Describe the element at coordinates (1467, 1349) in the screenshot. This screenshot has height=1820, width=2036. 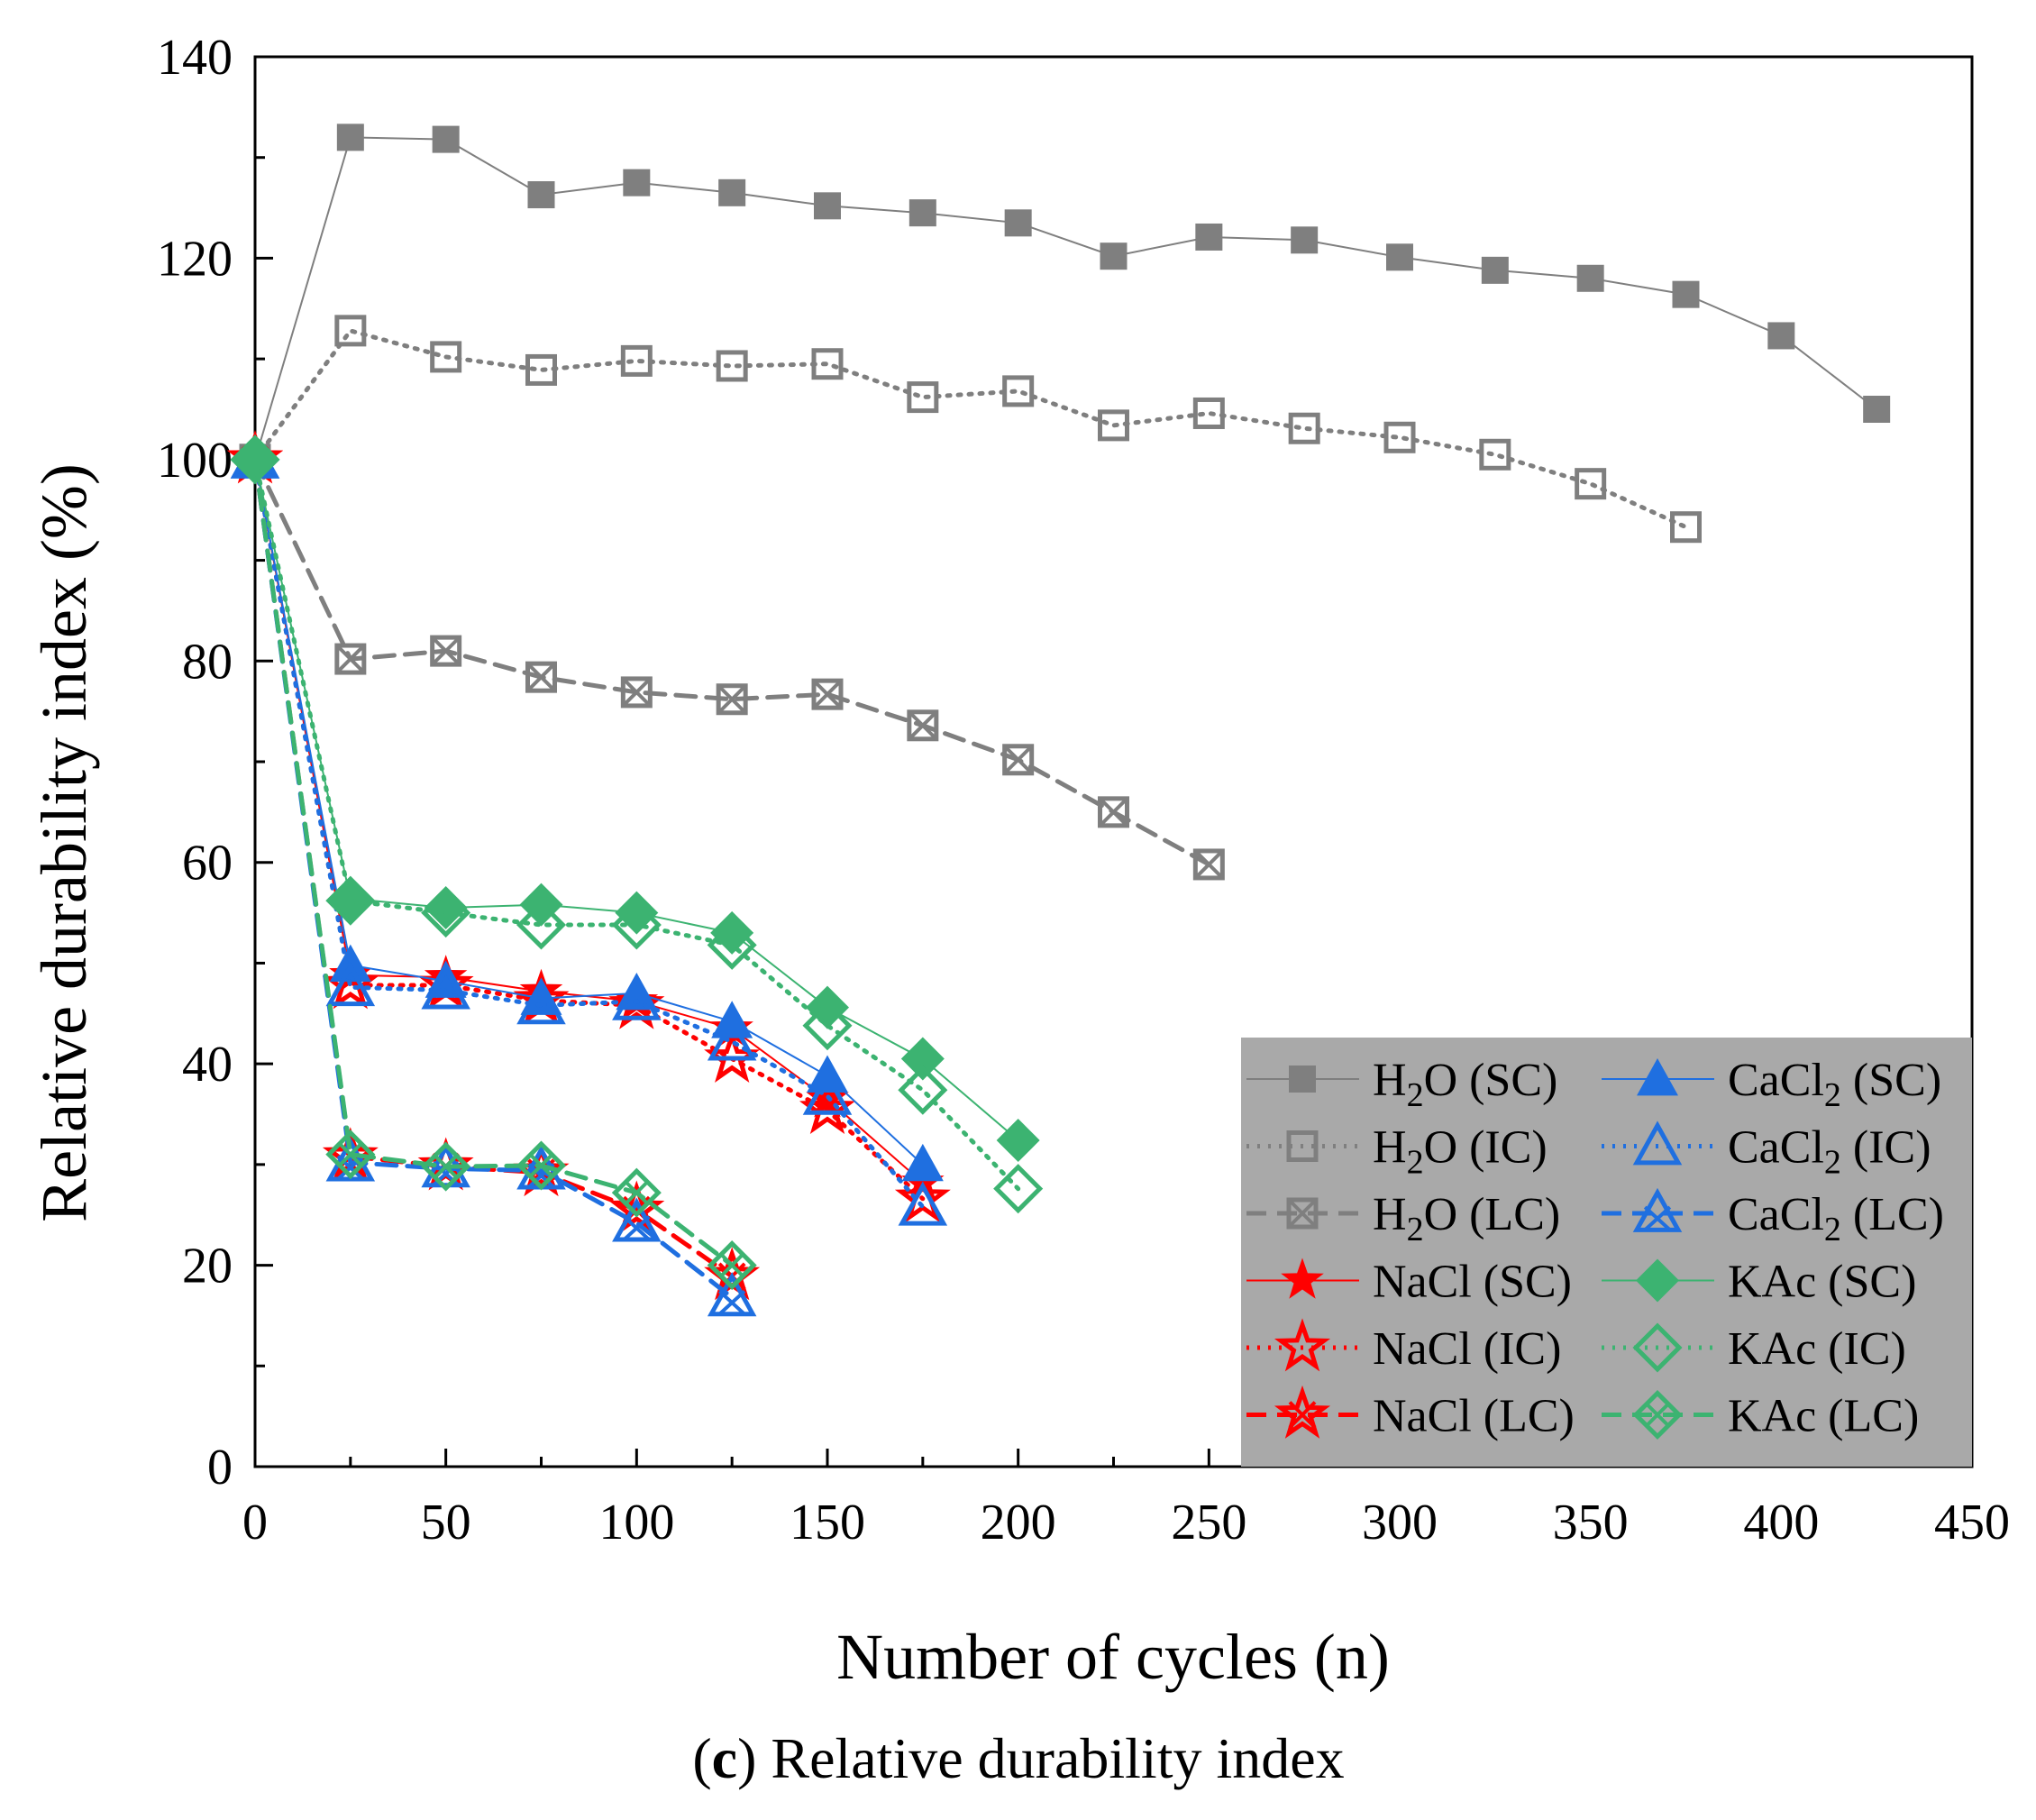
I see `legend-label: NaCl (IC)` at that location.